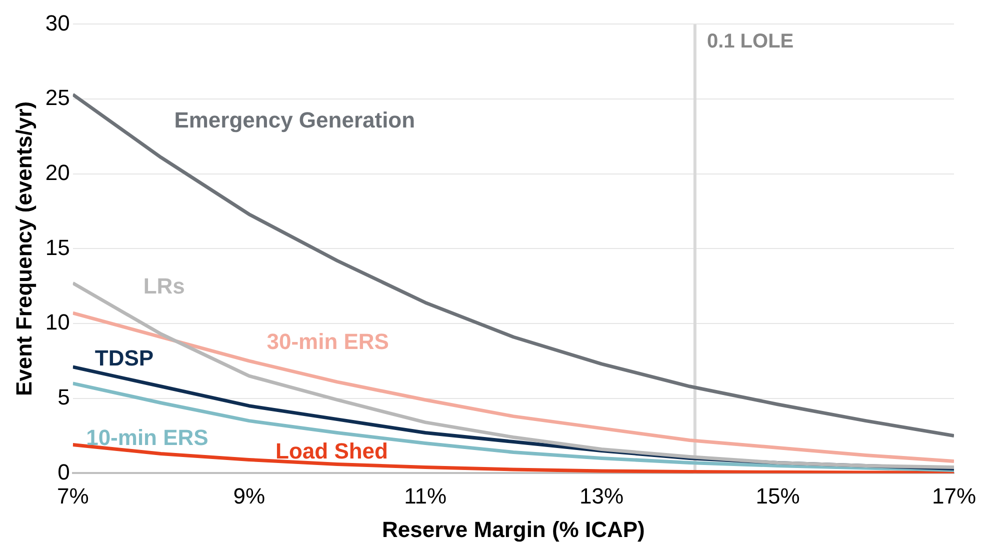 Image resolution: width=992 pixels, height=556 pixels. What do you see at coordinates (57, 247) in the screenshot?
I see `y-tick-label: 15` at bounding box center [57, 247].